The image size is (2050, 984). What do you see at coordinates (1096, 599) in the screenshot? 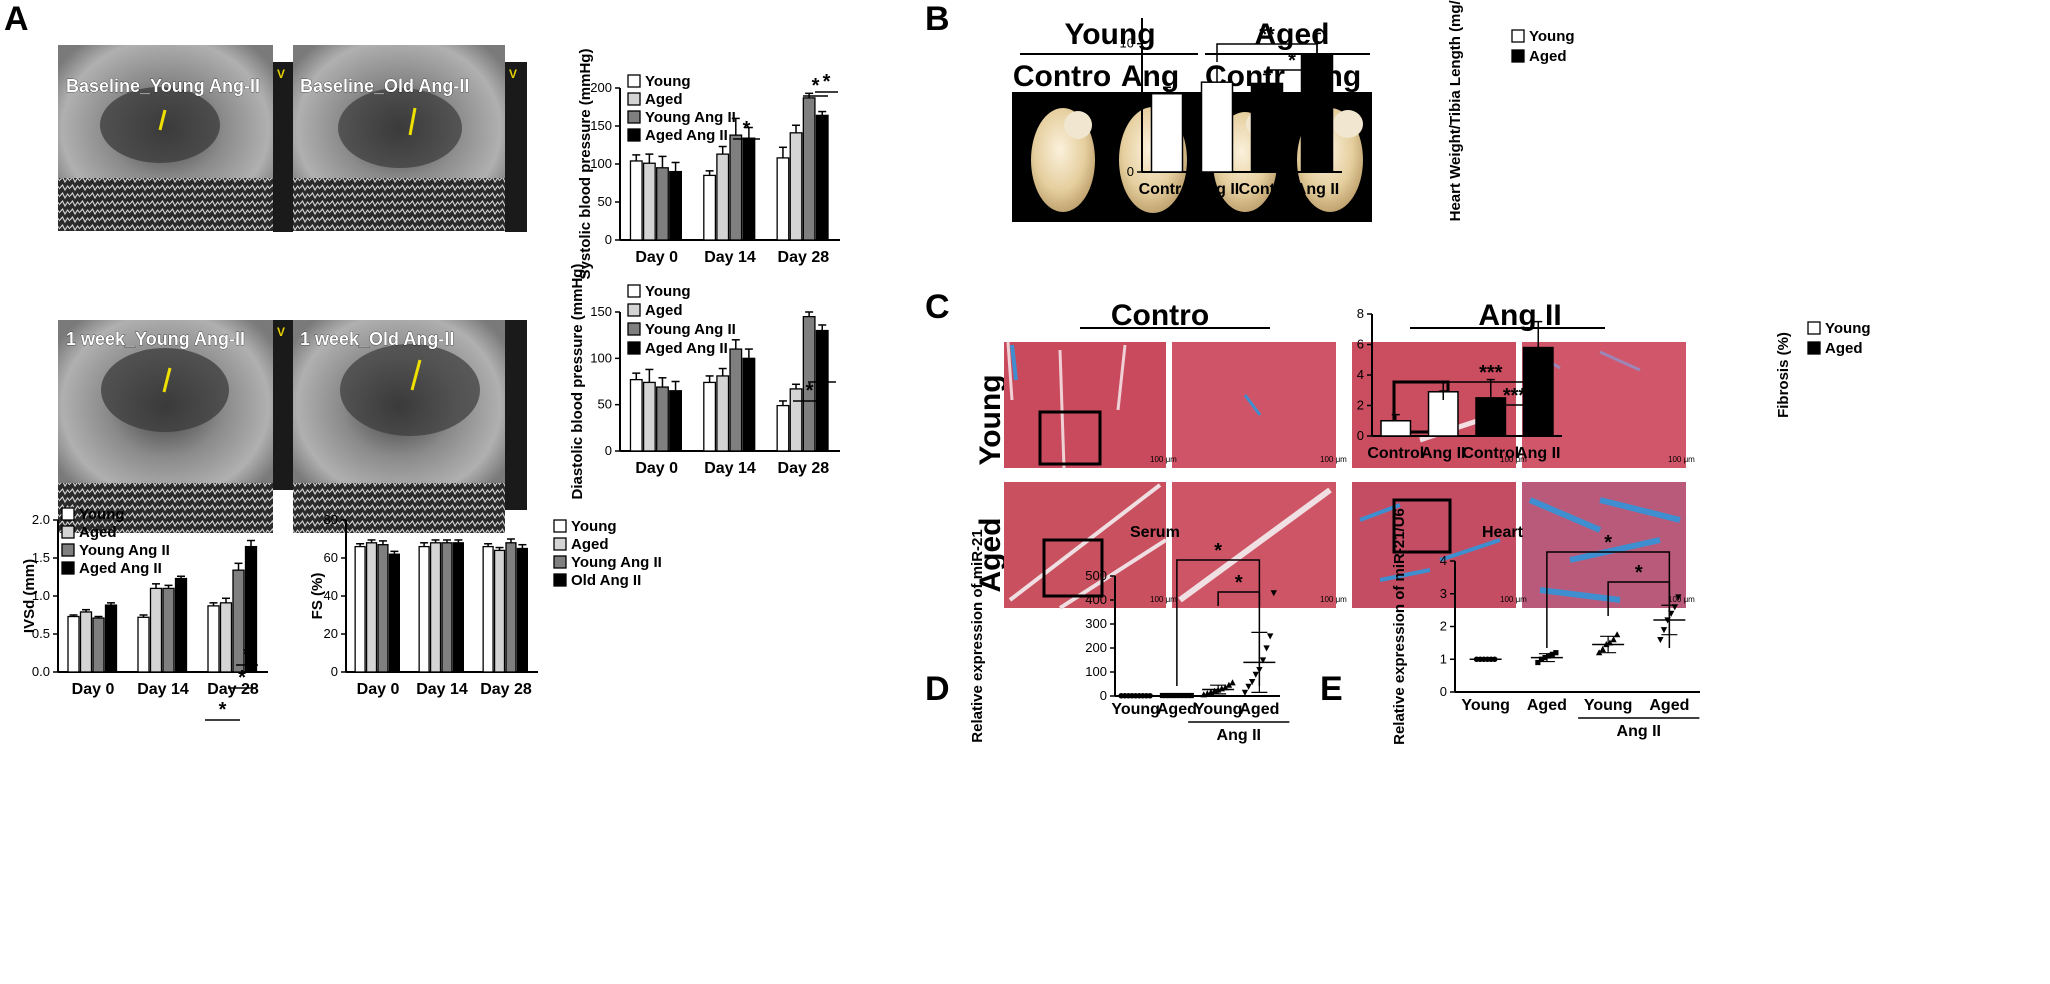
I see `y-tick-label: 400` at bounding box center [1096, 599].